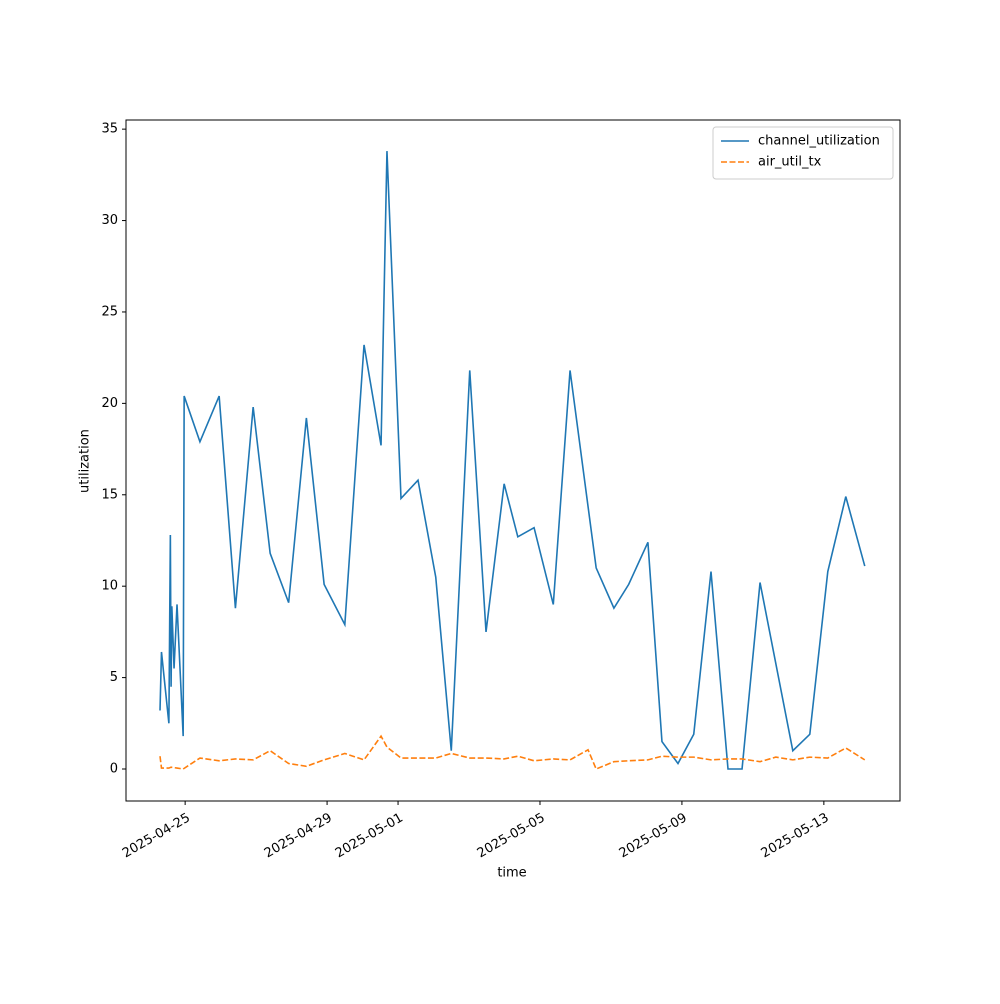 This screenshot has height=1004, width=1000. I want to click on y-tick-label: 20, so click(109, 403).